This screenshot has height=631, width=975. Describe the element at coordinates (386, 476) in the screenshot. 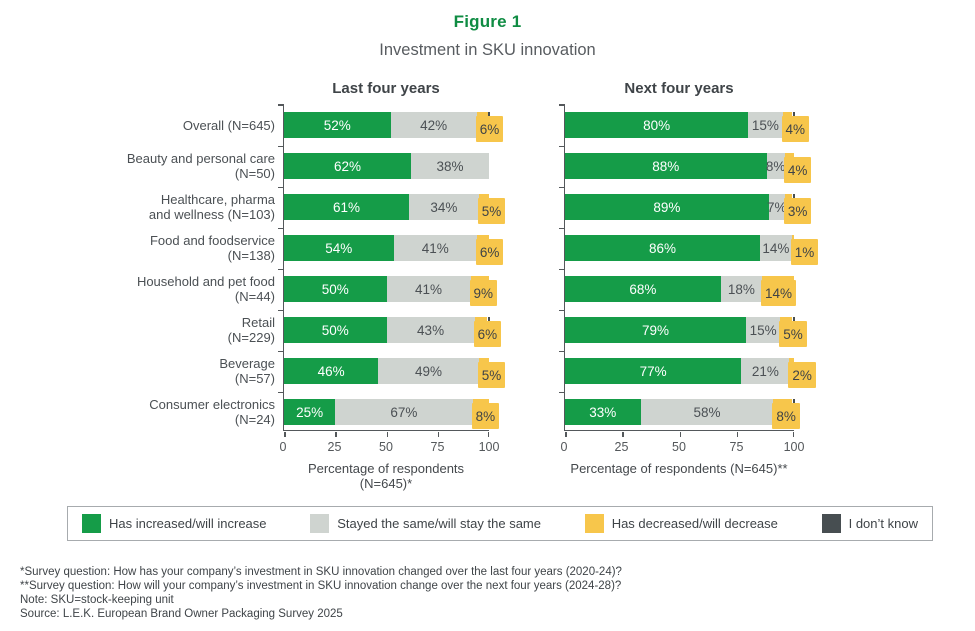

I see `x-axis-title-last: Percentage of respondents (N=645)*` at that location.